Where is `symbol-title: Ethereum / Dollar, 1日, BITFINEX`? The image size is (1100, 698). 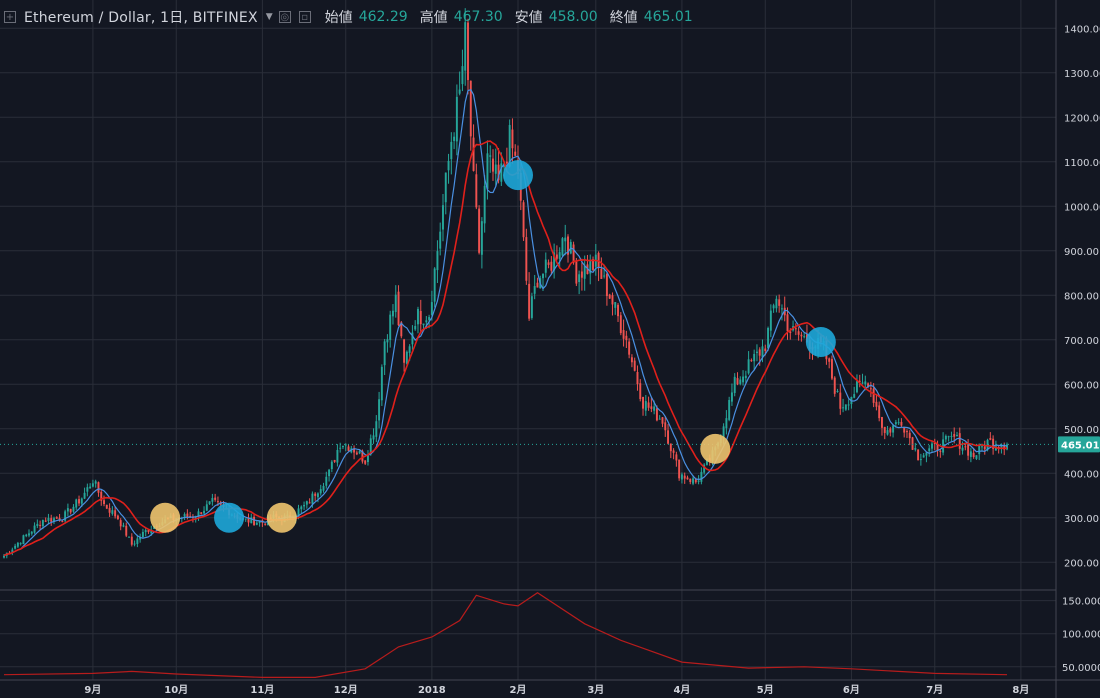 symbol-title: Ethereum / Dollar, 1日, BITFINEX is located at coordinates (141, 18).